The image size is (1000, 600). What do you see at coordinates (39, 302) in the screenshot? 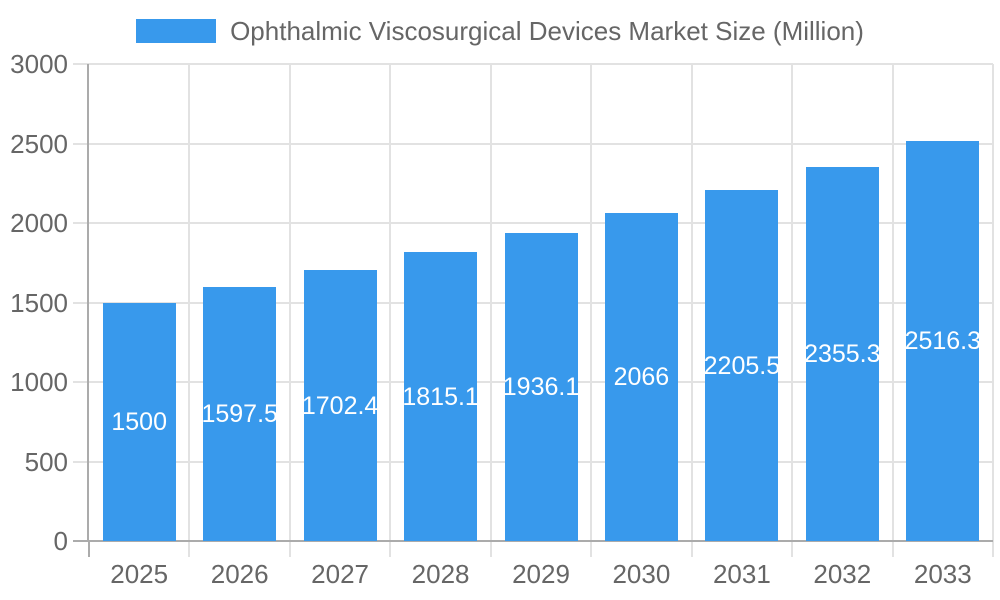
I see `y-axis-tick-label: 1500` at bounding box center [39, 302].